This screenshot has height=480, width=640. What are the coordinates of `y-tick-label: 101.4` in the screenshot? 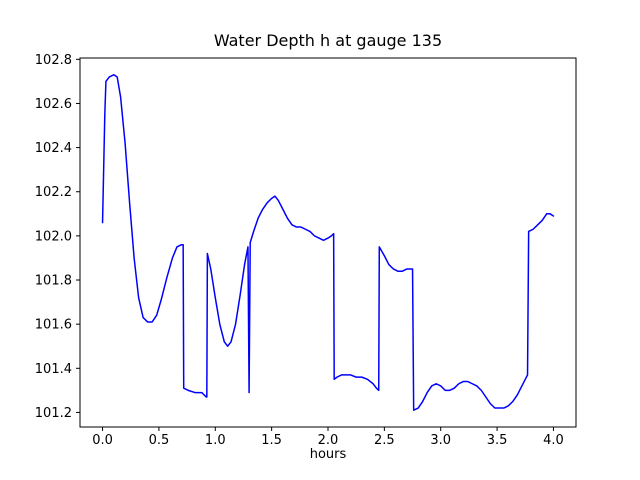 It's located at (53, 369).